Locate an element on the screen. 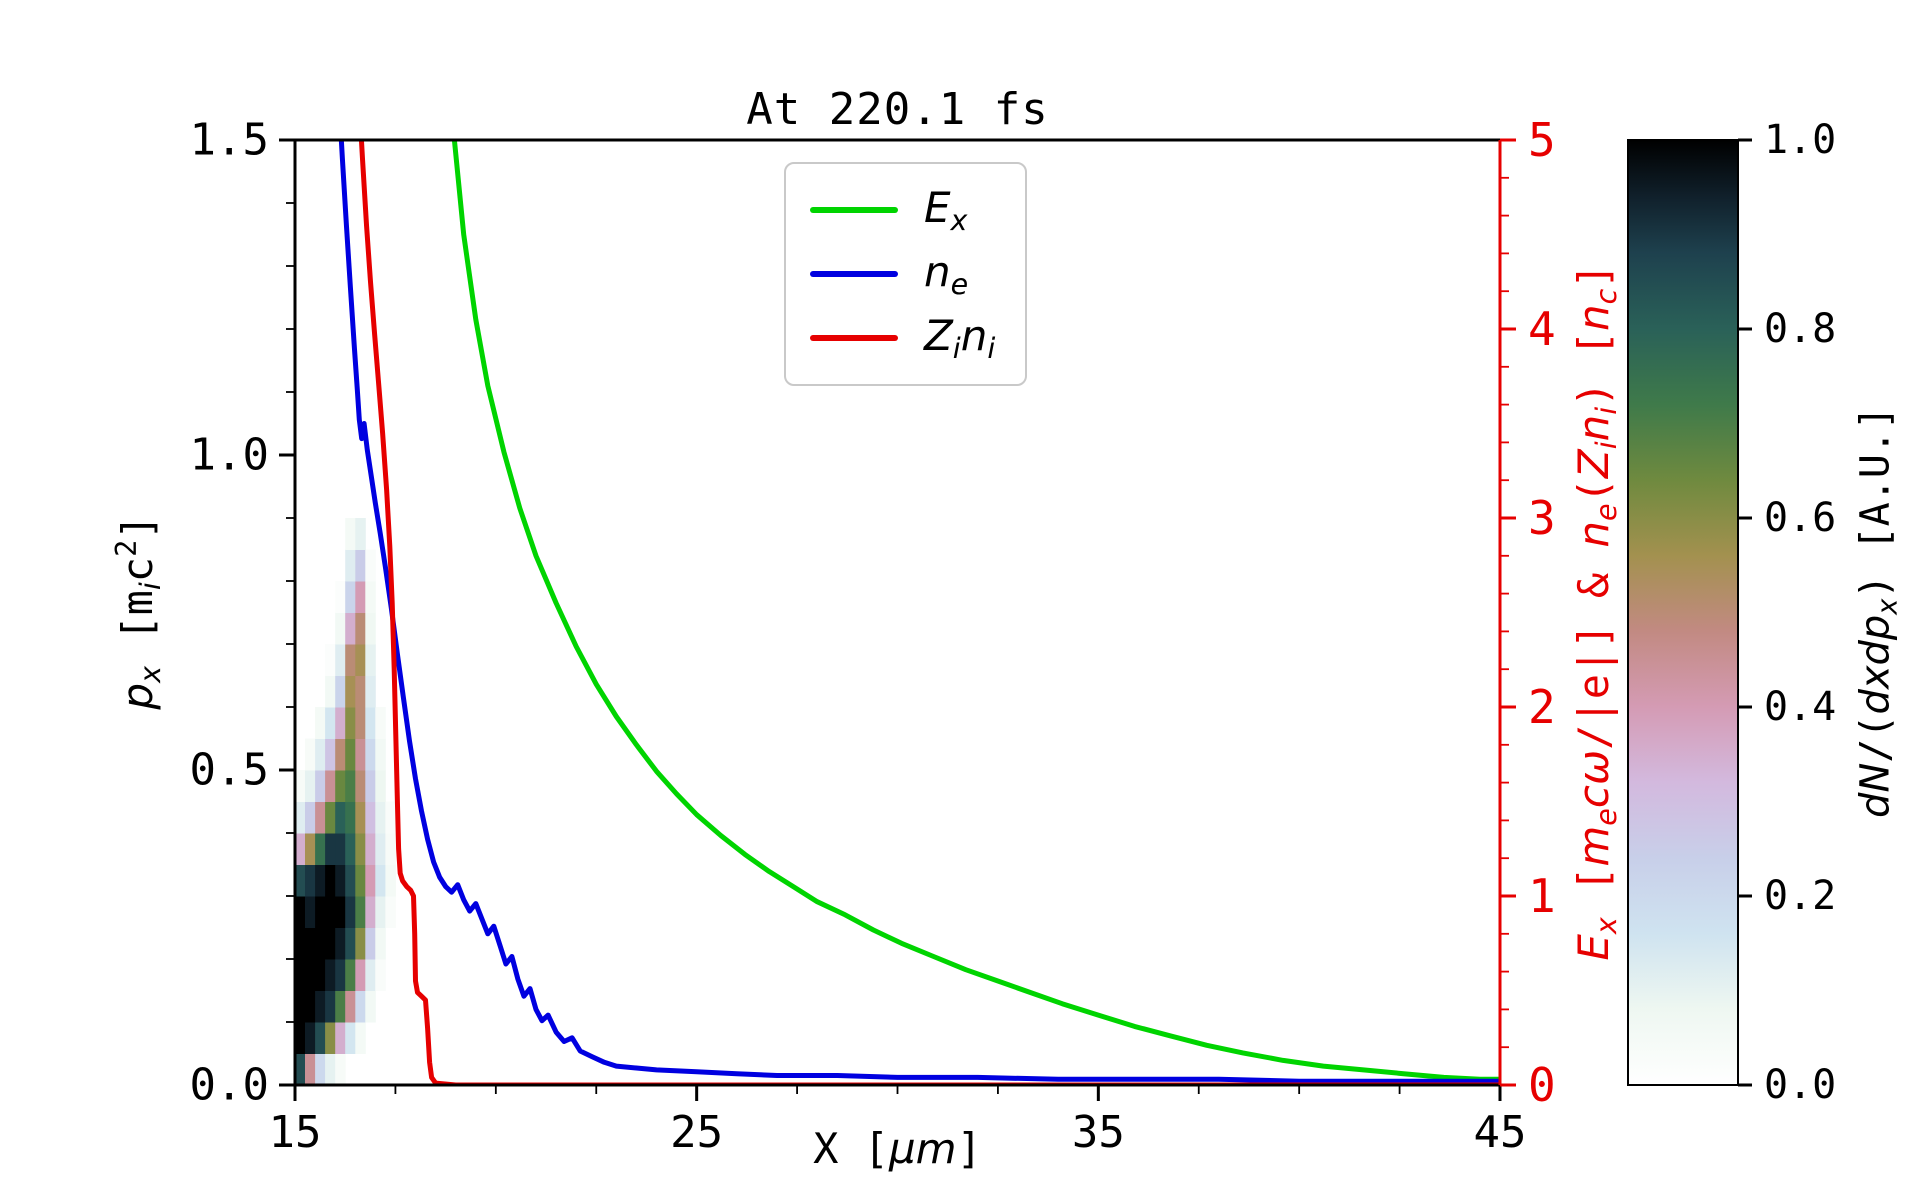 The width and height of the screenshot is (1920, 1200). y-left-tick-label: 1.5 is located at coordinates (229, 140).